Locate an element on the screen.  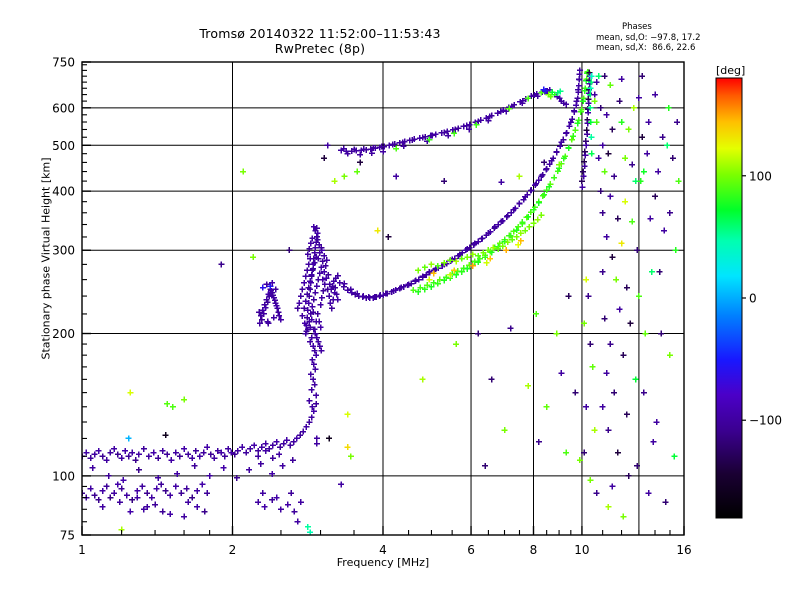
y-tick-label: 600 is located at coordinates (63, 108).